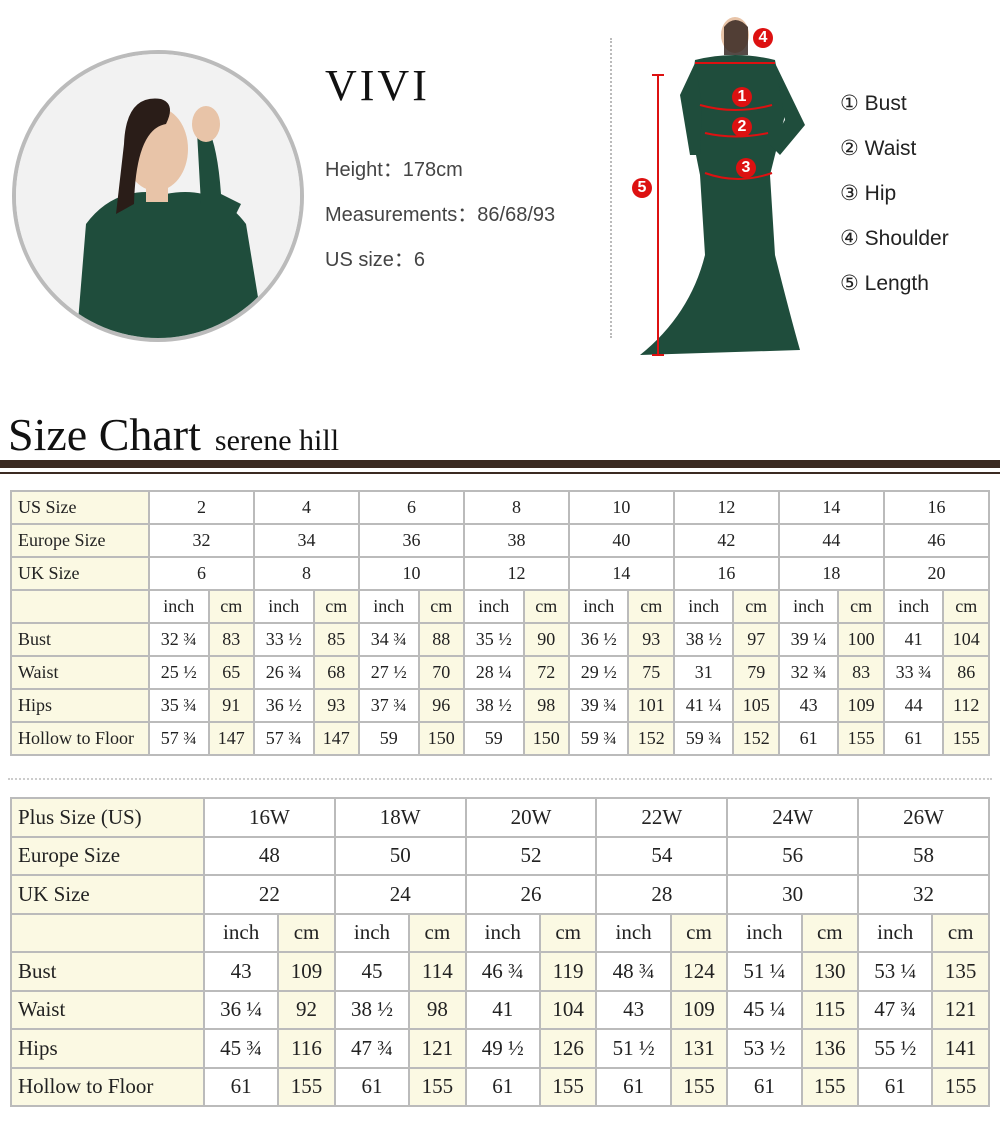  I want to click on measure-cell: 100, so click(861, 639).